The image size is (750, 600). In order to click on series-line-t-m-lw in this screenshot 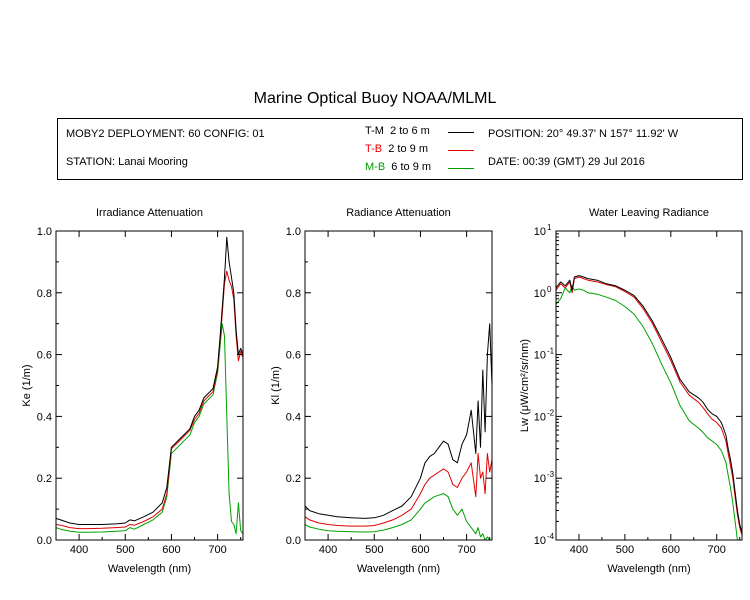, I will do `click(649, 404)`.